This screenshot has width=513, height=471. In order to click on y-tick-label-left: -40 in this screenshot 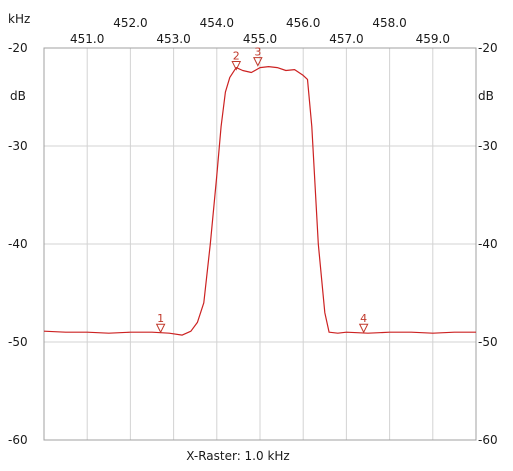, I will do `click(18, 244)`.